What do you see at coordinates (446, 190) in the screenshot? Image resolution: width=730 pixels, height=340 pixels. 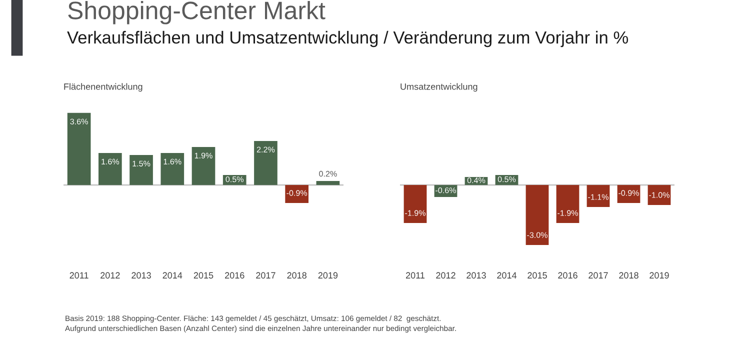 I see `data-label: -0.6%` at bounding box center [446, 190].